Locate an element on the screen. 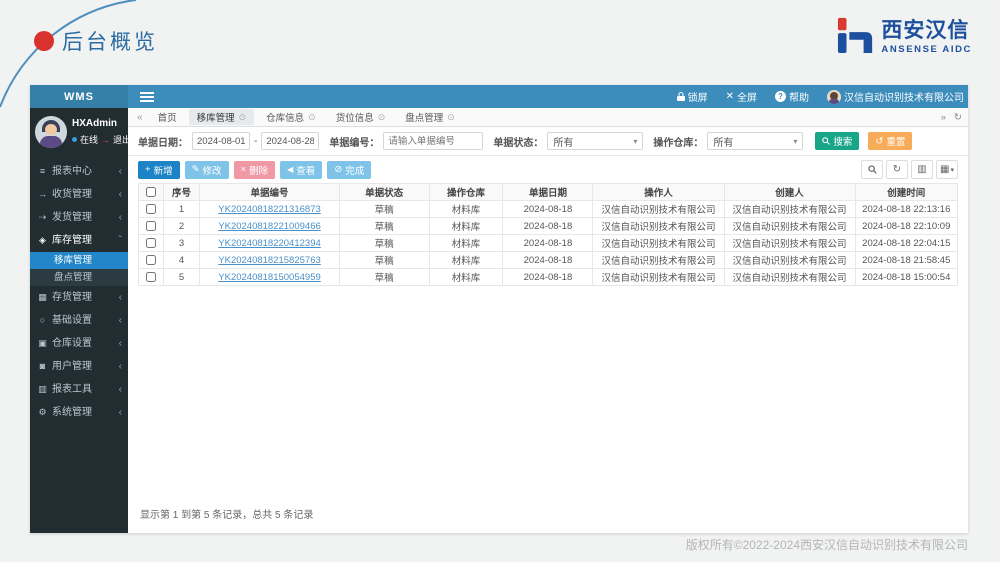 The height and width of the screenshot is (562, 1000). tab-warehouse-info: 仓库信息 ⊙ is located at coordinates (291, 117).